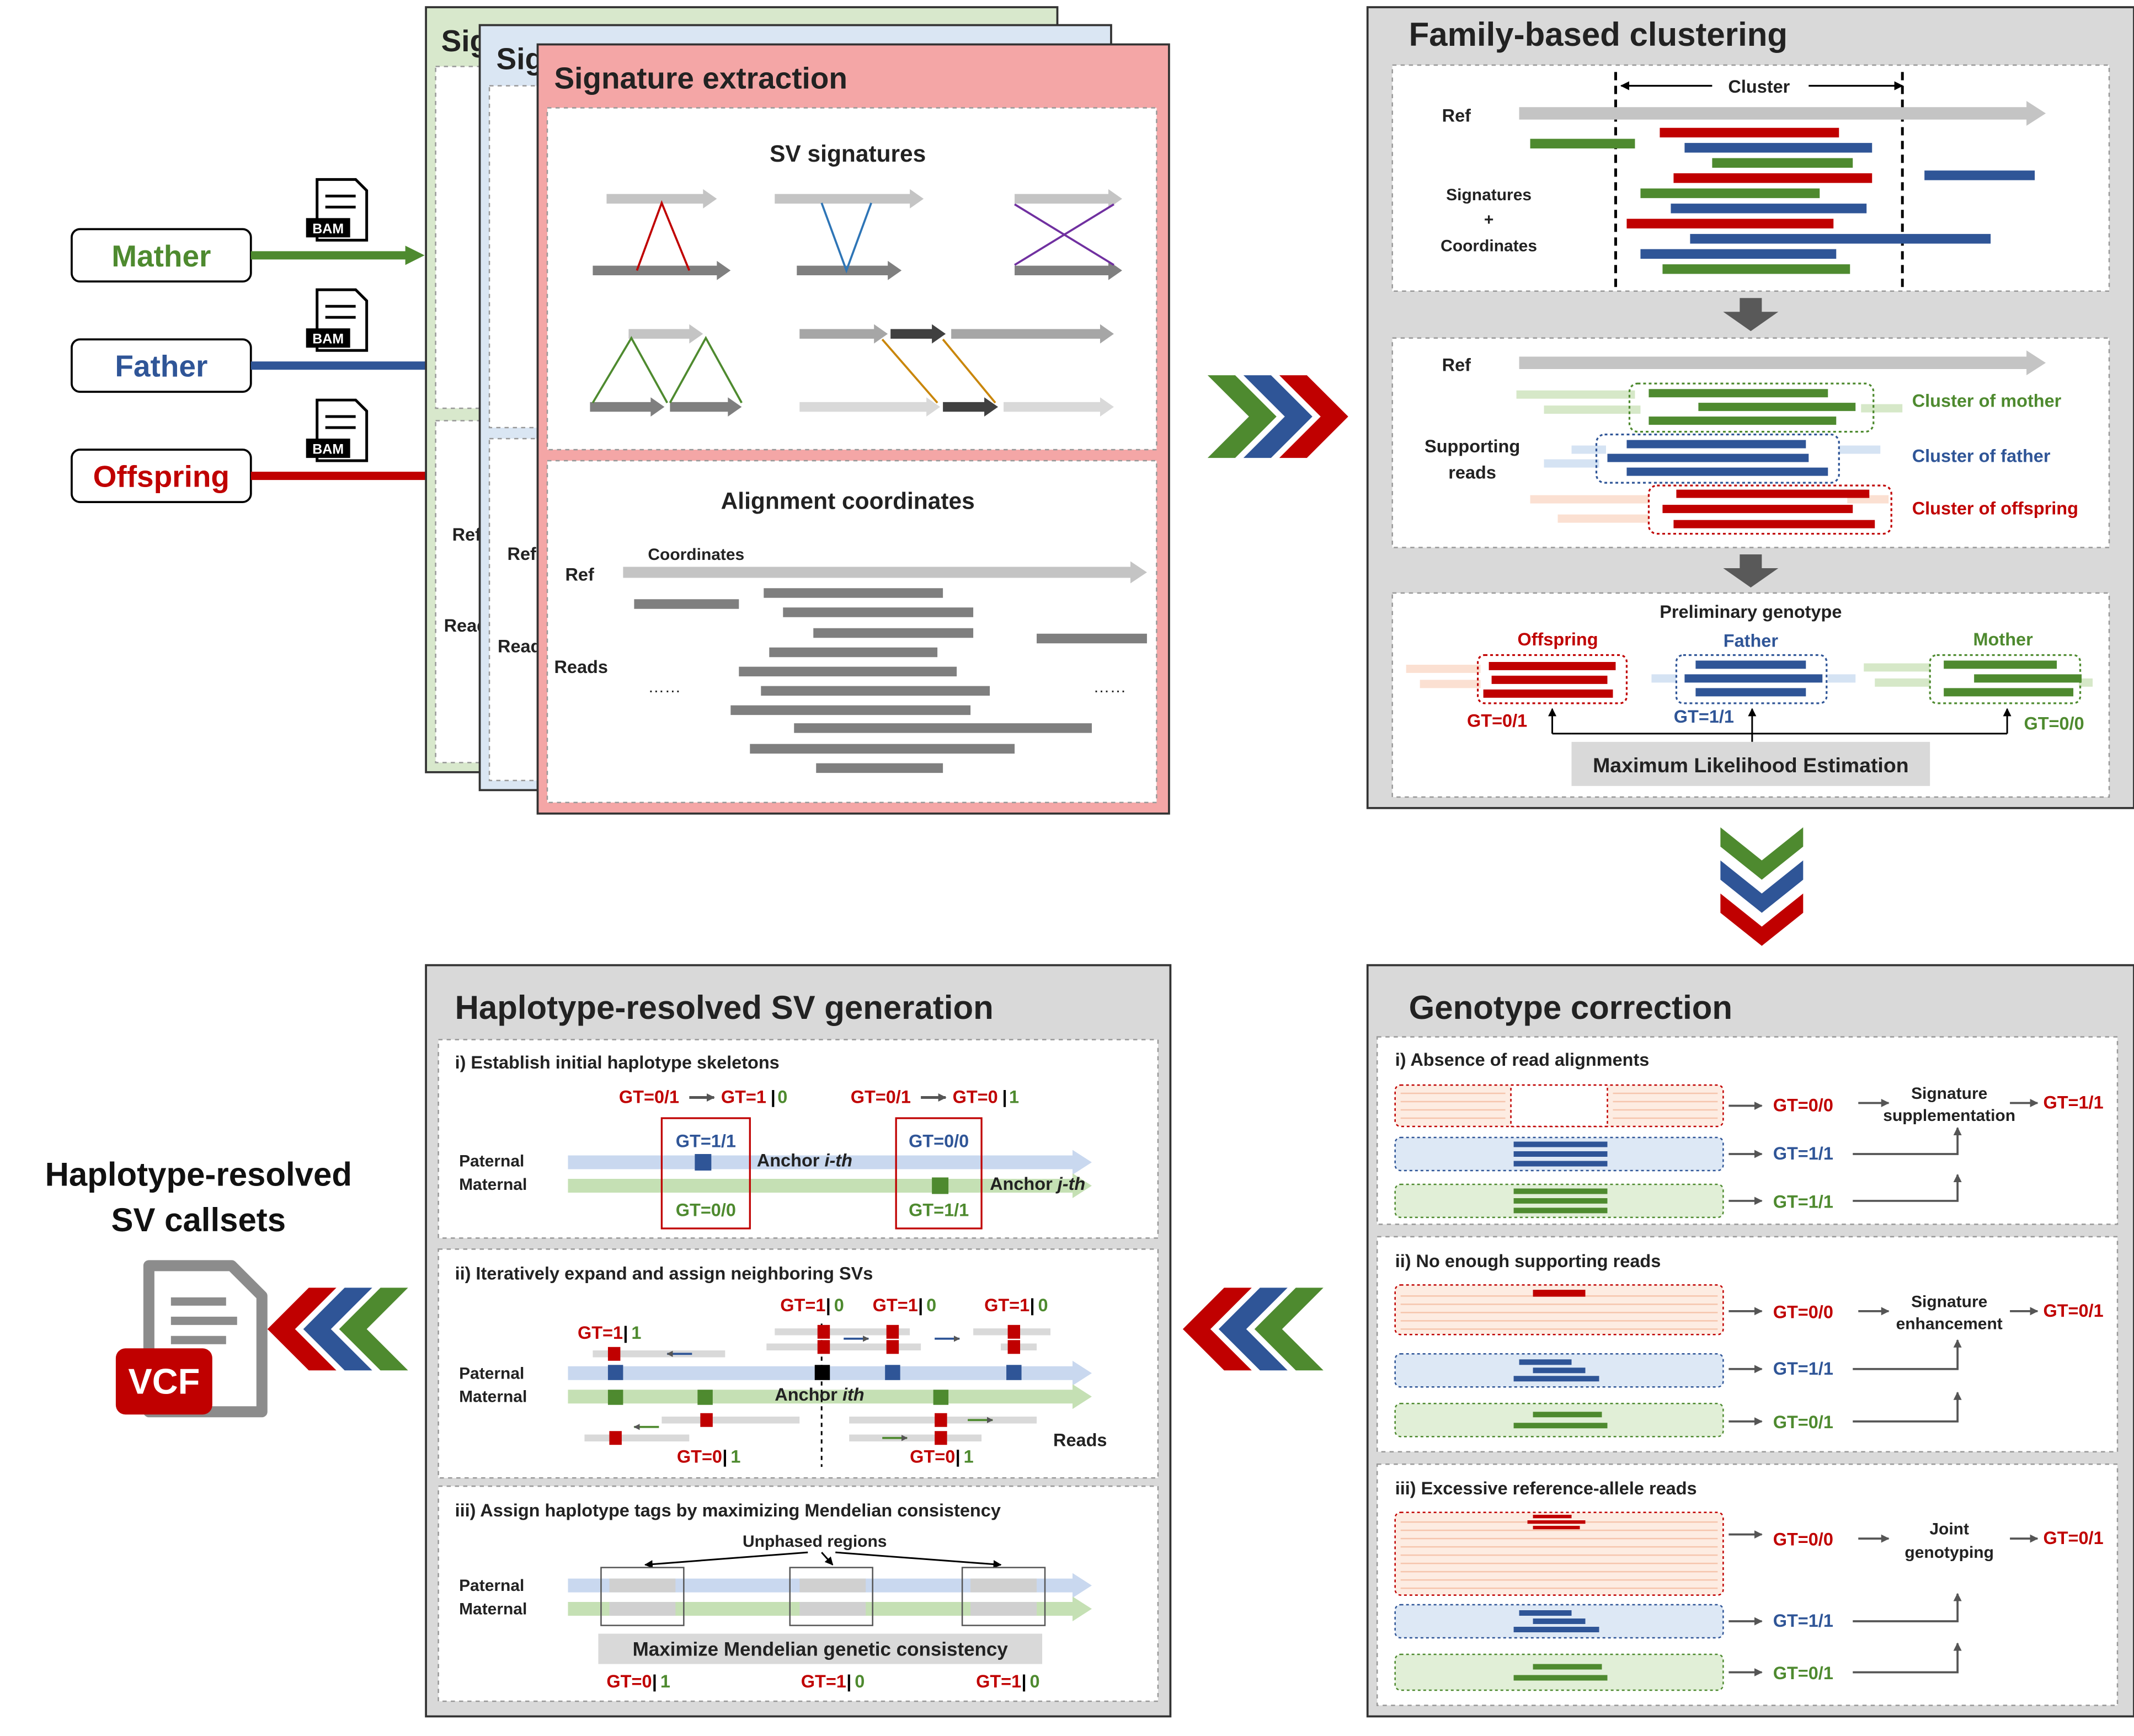 The height and width of the screenshot is (1736, 2134). What do you see at coordinates (1987, 401) in the screenshot?
I see `svg-text: Cluster of mother` at bounding box center [1987, 401].